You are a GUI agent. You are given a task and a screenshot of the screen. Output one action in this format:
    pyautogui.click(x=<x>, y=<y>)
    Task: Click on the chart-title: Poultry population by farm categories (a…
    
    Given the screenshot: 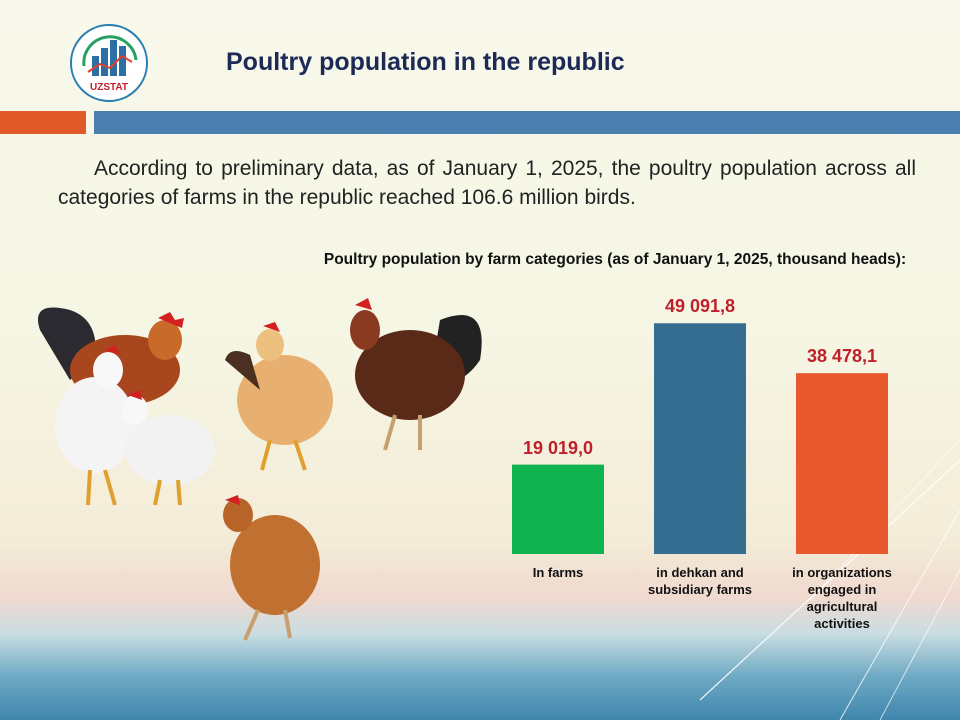 What is the action you would take?
    pyautogui.click(x=615, y=259)
    